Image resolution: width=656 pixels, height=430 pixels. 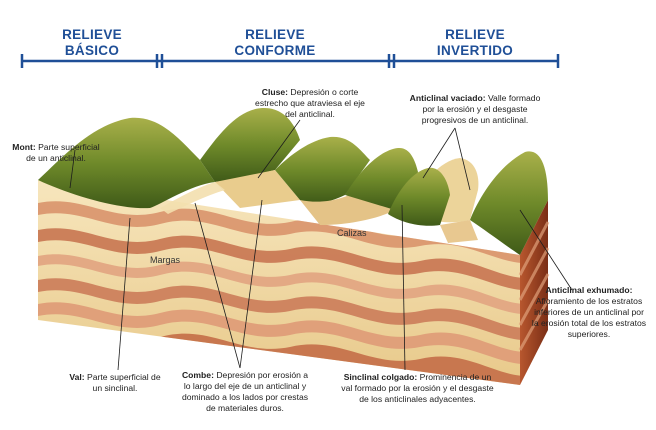 I want to click on header-relieve-conforme-line1: RELIEVE, so click(x=275, y=34).